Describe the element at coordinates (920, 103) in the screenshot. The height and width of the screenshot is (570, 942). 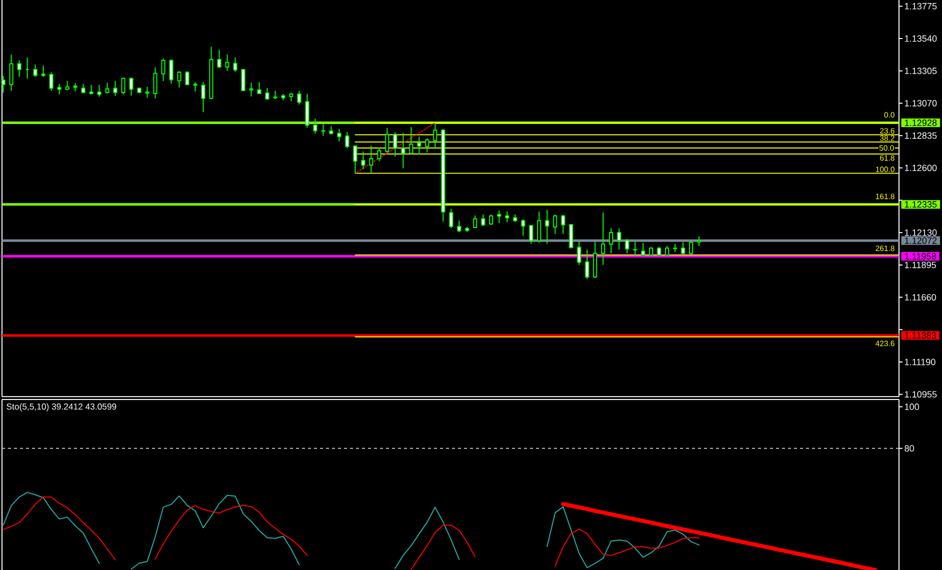
I see `y-tick-label: 1.13070` at that location.